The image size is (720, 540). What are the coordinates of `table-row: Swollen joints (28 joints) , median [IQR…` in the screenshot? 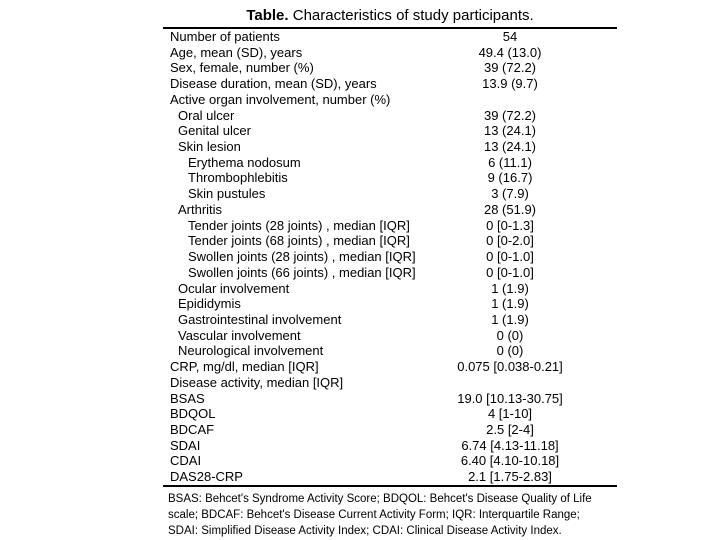 It's located at (390, 257).